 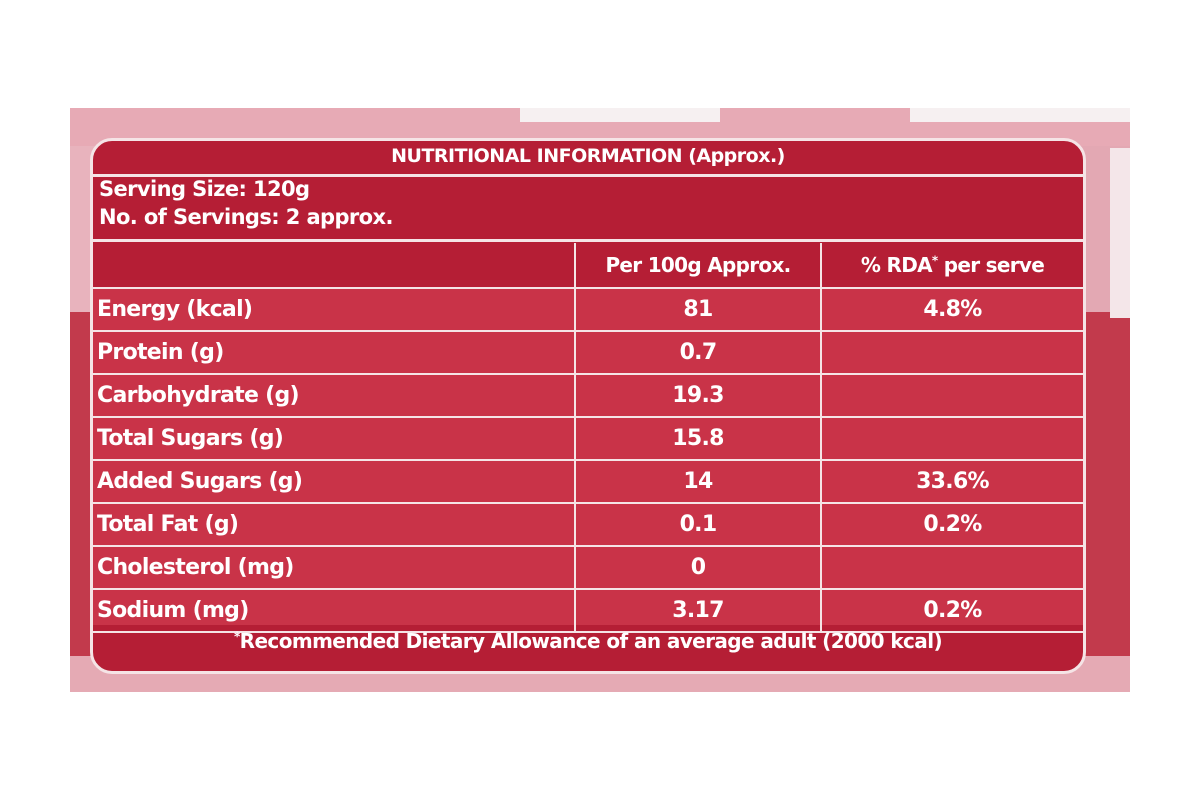 What do you see at coordinates (698, 481) in the screenshot?
I see `per-100g-value: 14` at bounding box center [698, 481].